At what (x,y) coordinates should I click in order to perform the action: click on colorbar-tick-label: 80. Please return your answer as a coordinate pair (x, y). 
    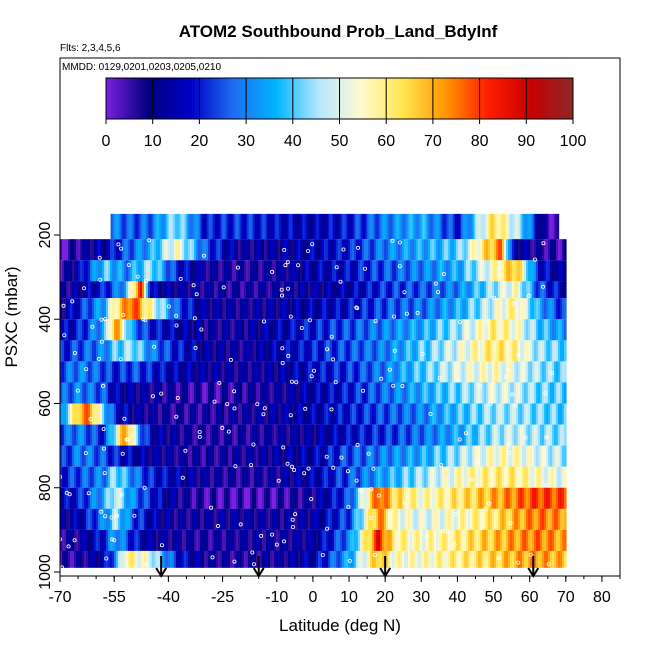
    Looking at the image, I should click on (480, 141).